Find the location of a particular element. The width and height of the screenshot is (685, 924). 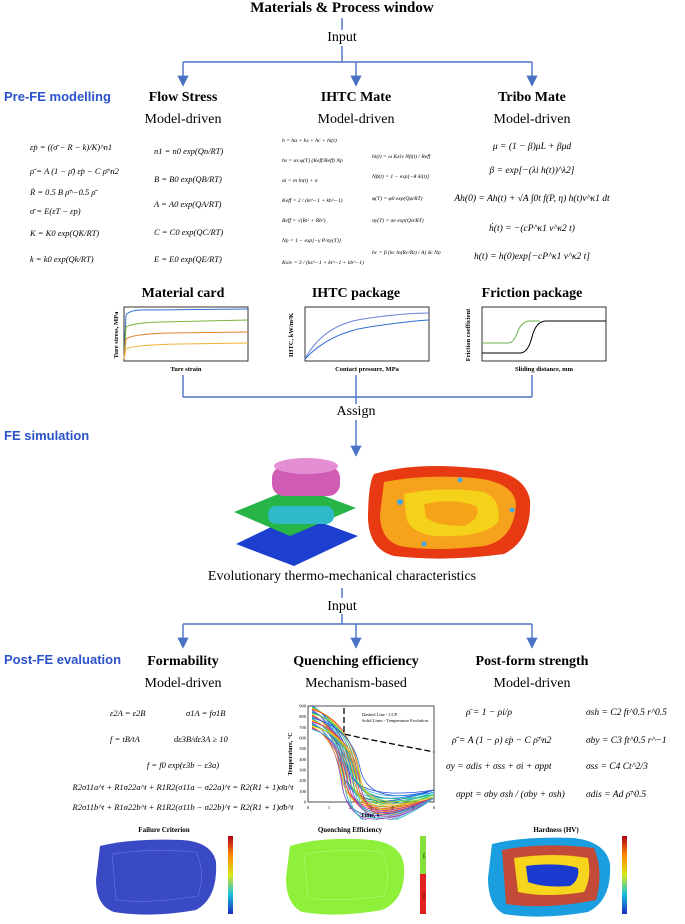

x-tick-label: 6 is located at coordinates (434, 807).